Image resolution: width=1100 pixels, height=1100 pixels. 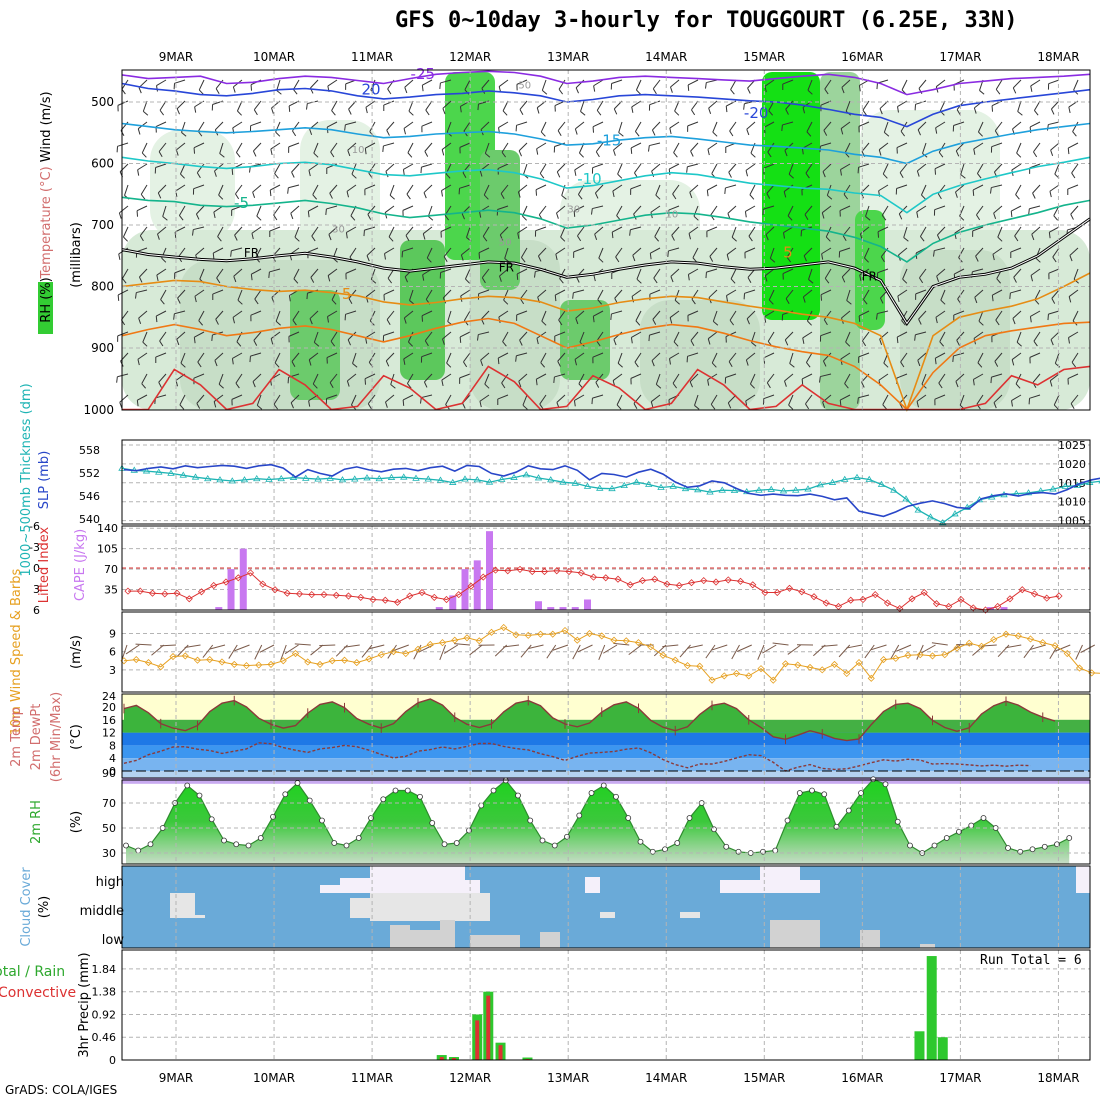 What do you see at coordinates (606, 907) in the screenshot?
I see `panel-frame` at bounding box center [606, 907].